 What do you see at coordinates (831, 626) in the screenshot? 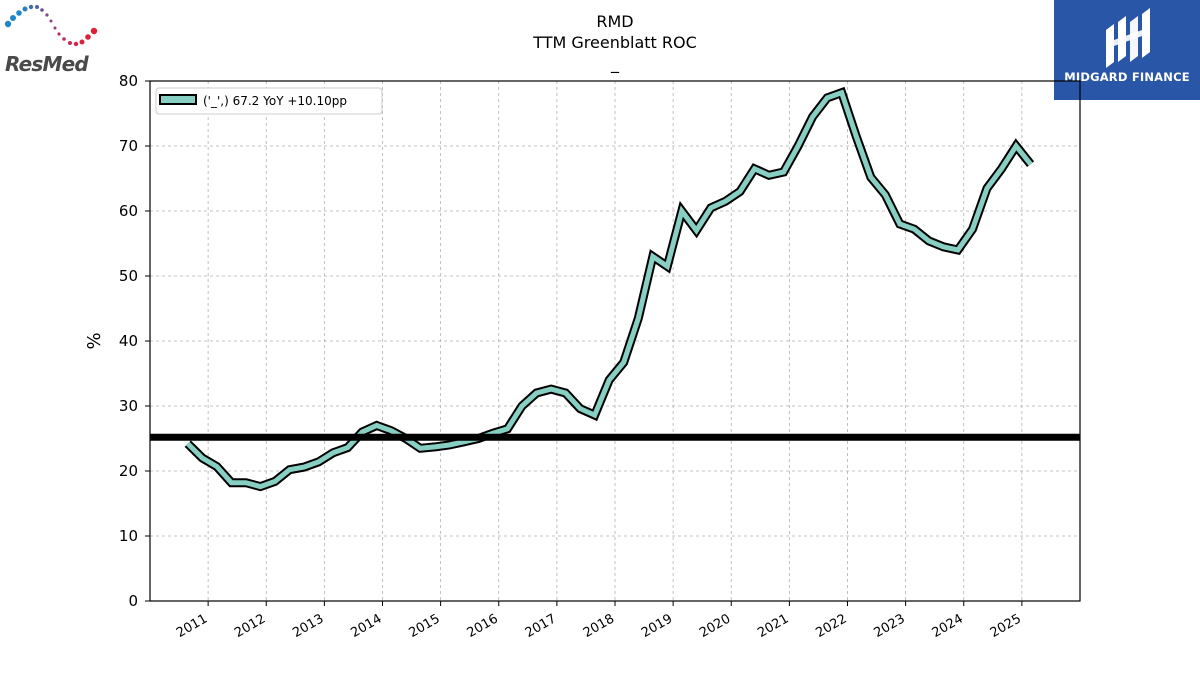
I see `x-tick-label: 2022` at bounding box center [831, 626].